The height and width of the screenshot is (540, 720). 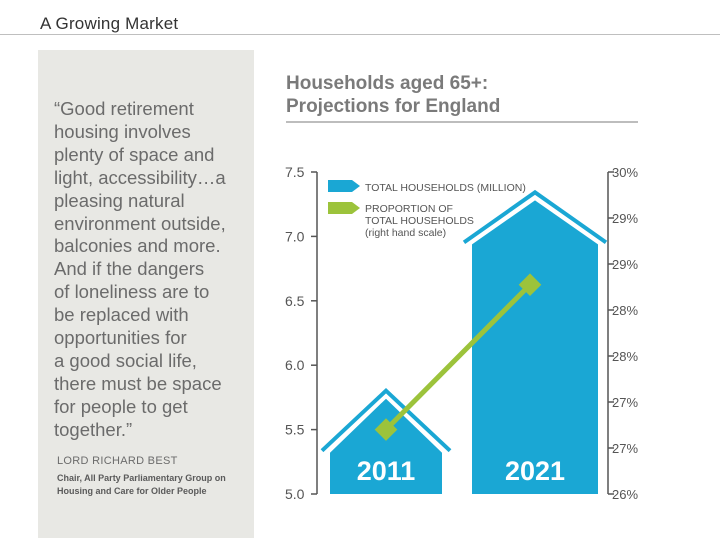 I want to click on quote-line: for people to get, so click(x=121, y=406).